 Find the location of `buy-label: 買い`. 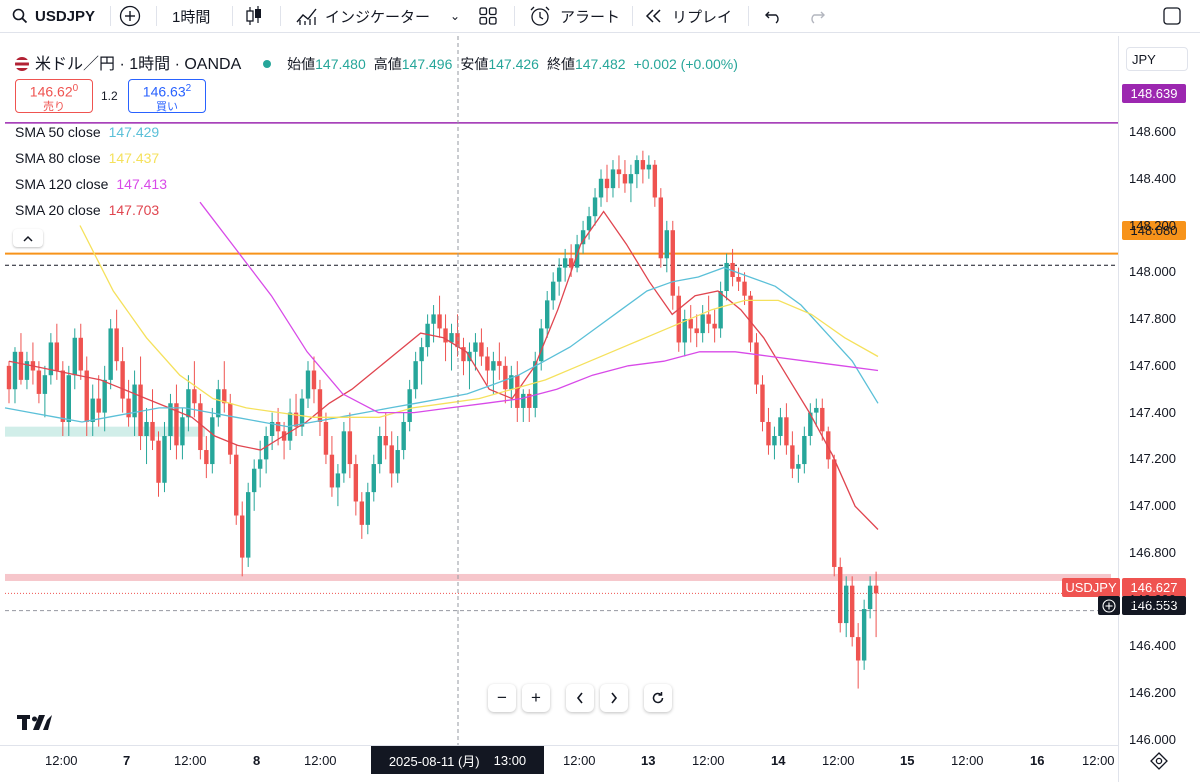

buy-label: 買い is located at coordinates (167, 106).